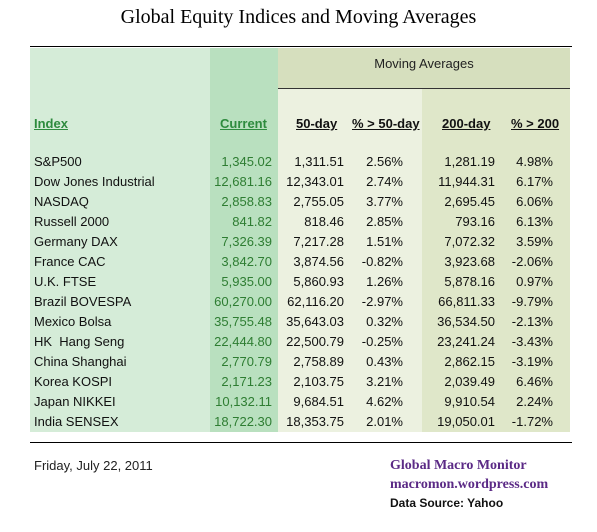  Describe the element at coordinates (61, 201) in the screenshot. I see `cell-index: NASDAQ` at that location.